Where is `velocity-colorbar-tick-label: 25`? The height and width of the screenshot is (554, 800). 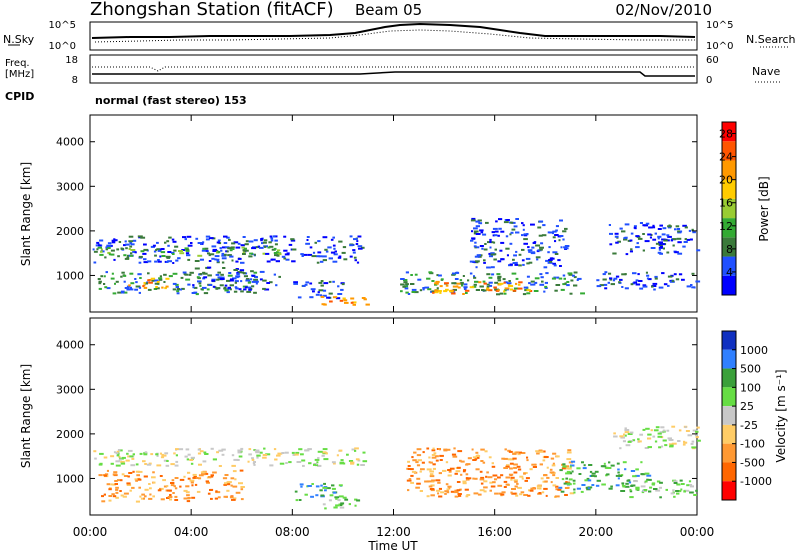 velocity-colorbar-tick-label: 25 is located at coordinates (747, 406).